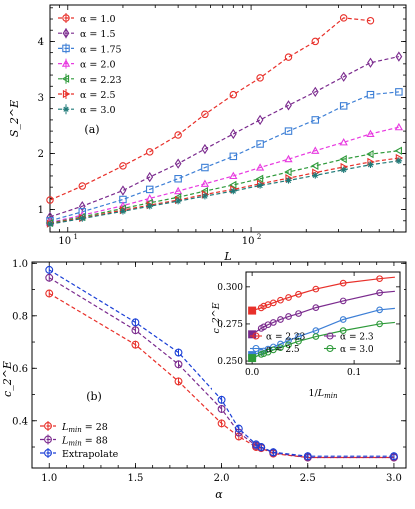 The width and height of the screenshot is (415, 509). What do you see at coordinates (135, 478) in the screenshot?
I see `x-tick-label: 1.5` at bounding box center [135, 478].